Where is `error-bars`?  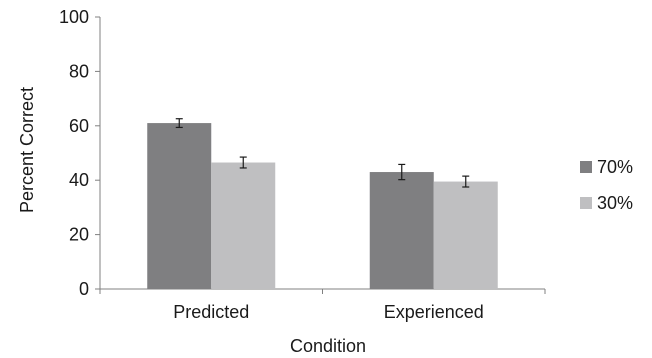 error-bars is located at coordinates (322, 153).